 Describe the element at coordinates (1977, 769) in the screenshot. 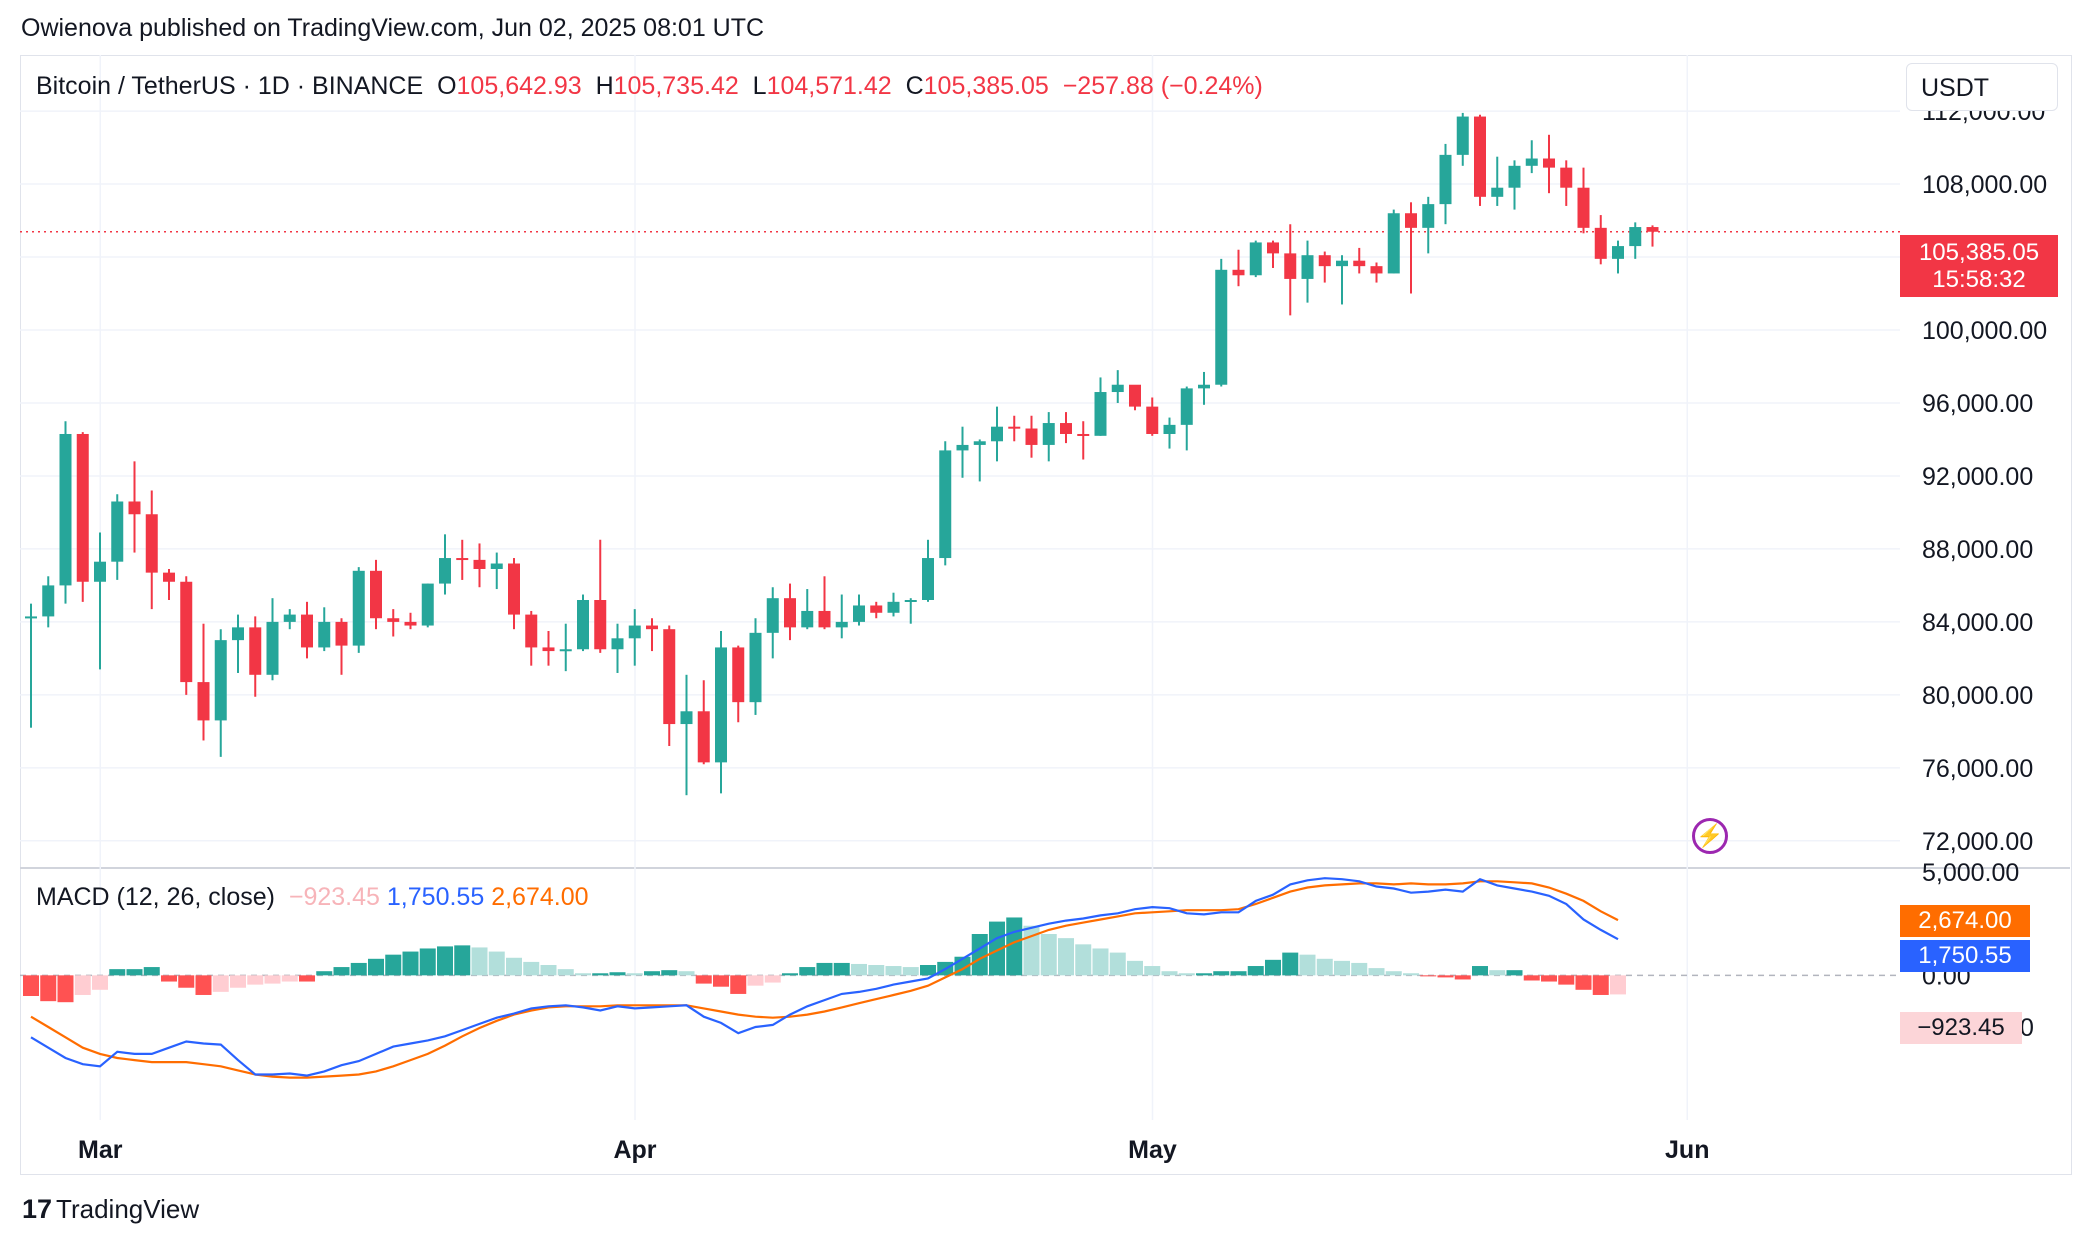

I see `price-tick-label: 76,000.00` at that location.